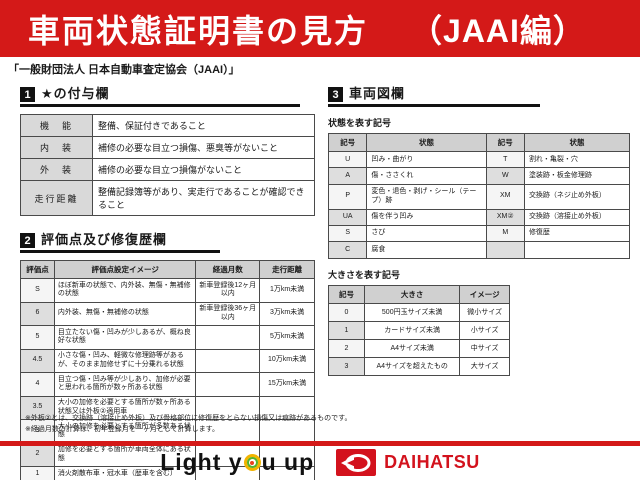 This screenshot has width=640, height=480. I want to click on score-cell: 4.5, so click(37, 360).